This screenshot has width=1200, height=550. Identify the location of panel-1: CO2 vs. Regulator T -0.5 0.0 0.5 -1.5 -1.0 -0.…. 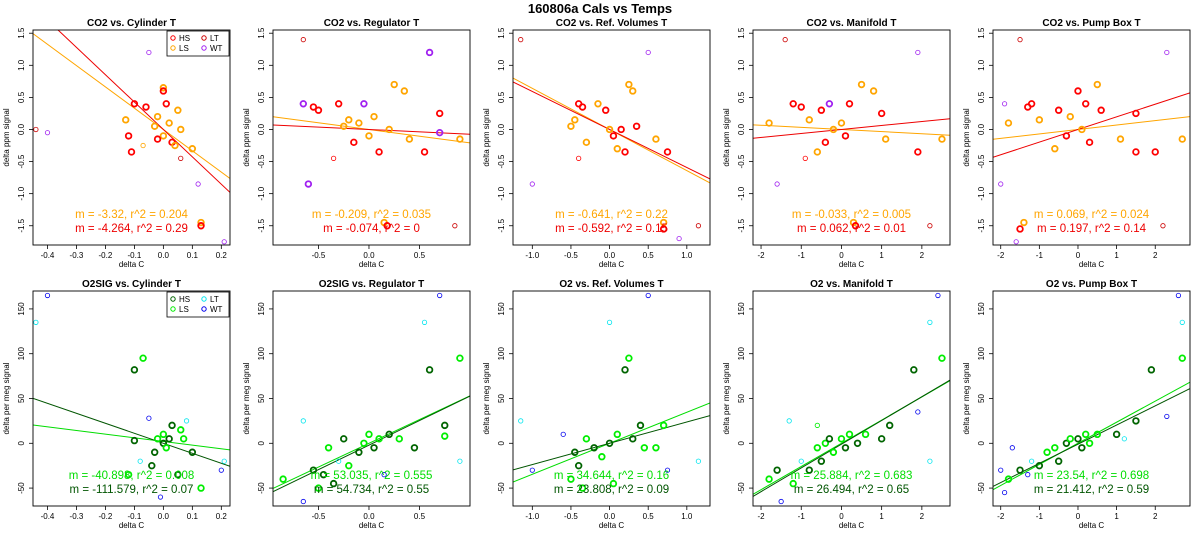
(356, 143).